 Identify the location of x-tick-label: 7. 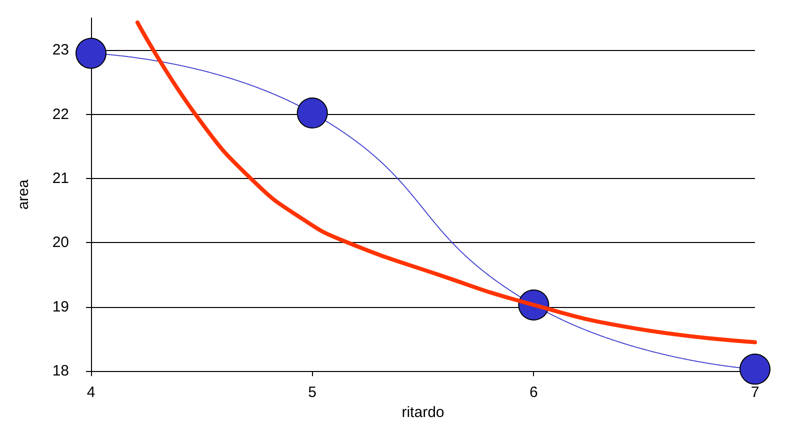
(755, 393).